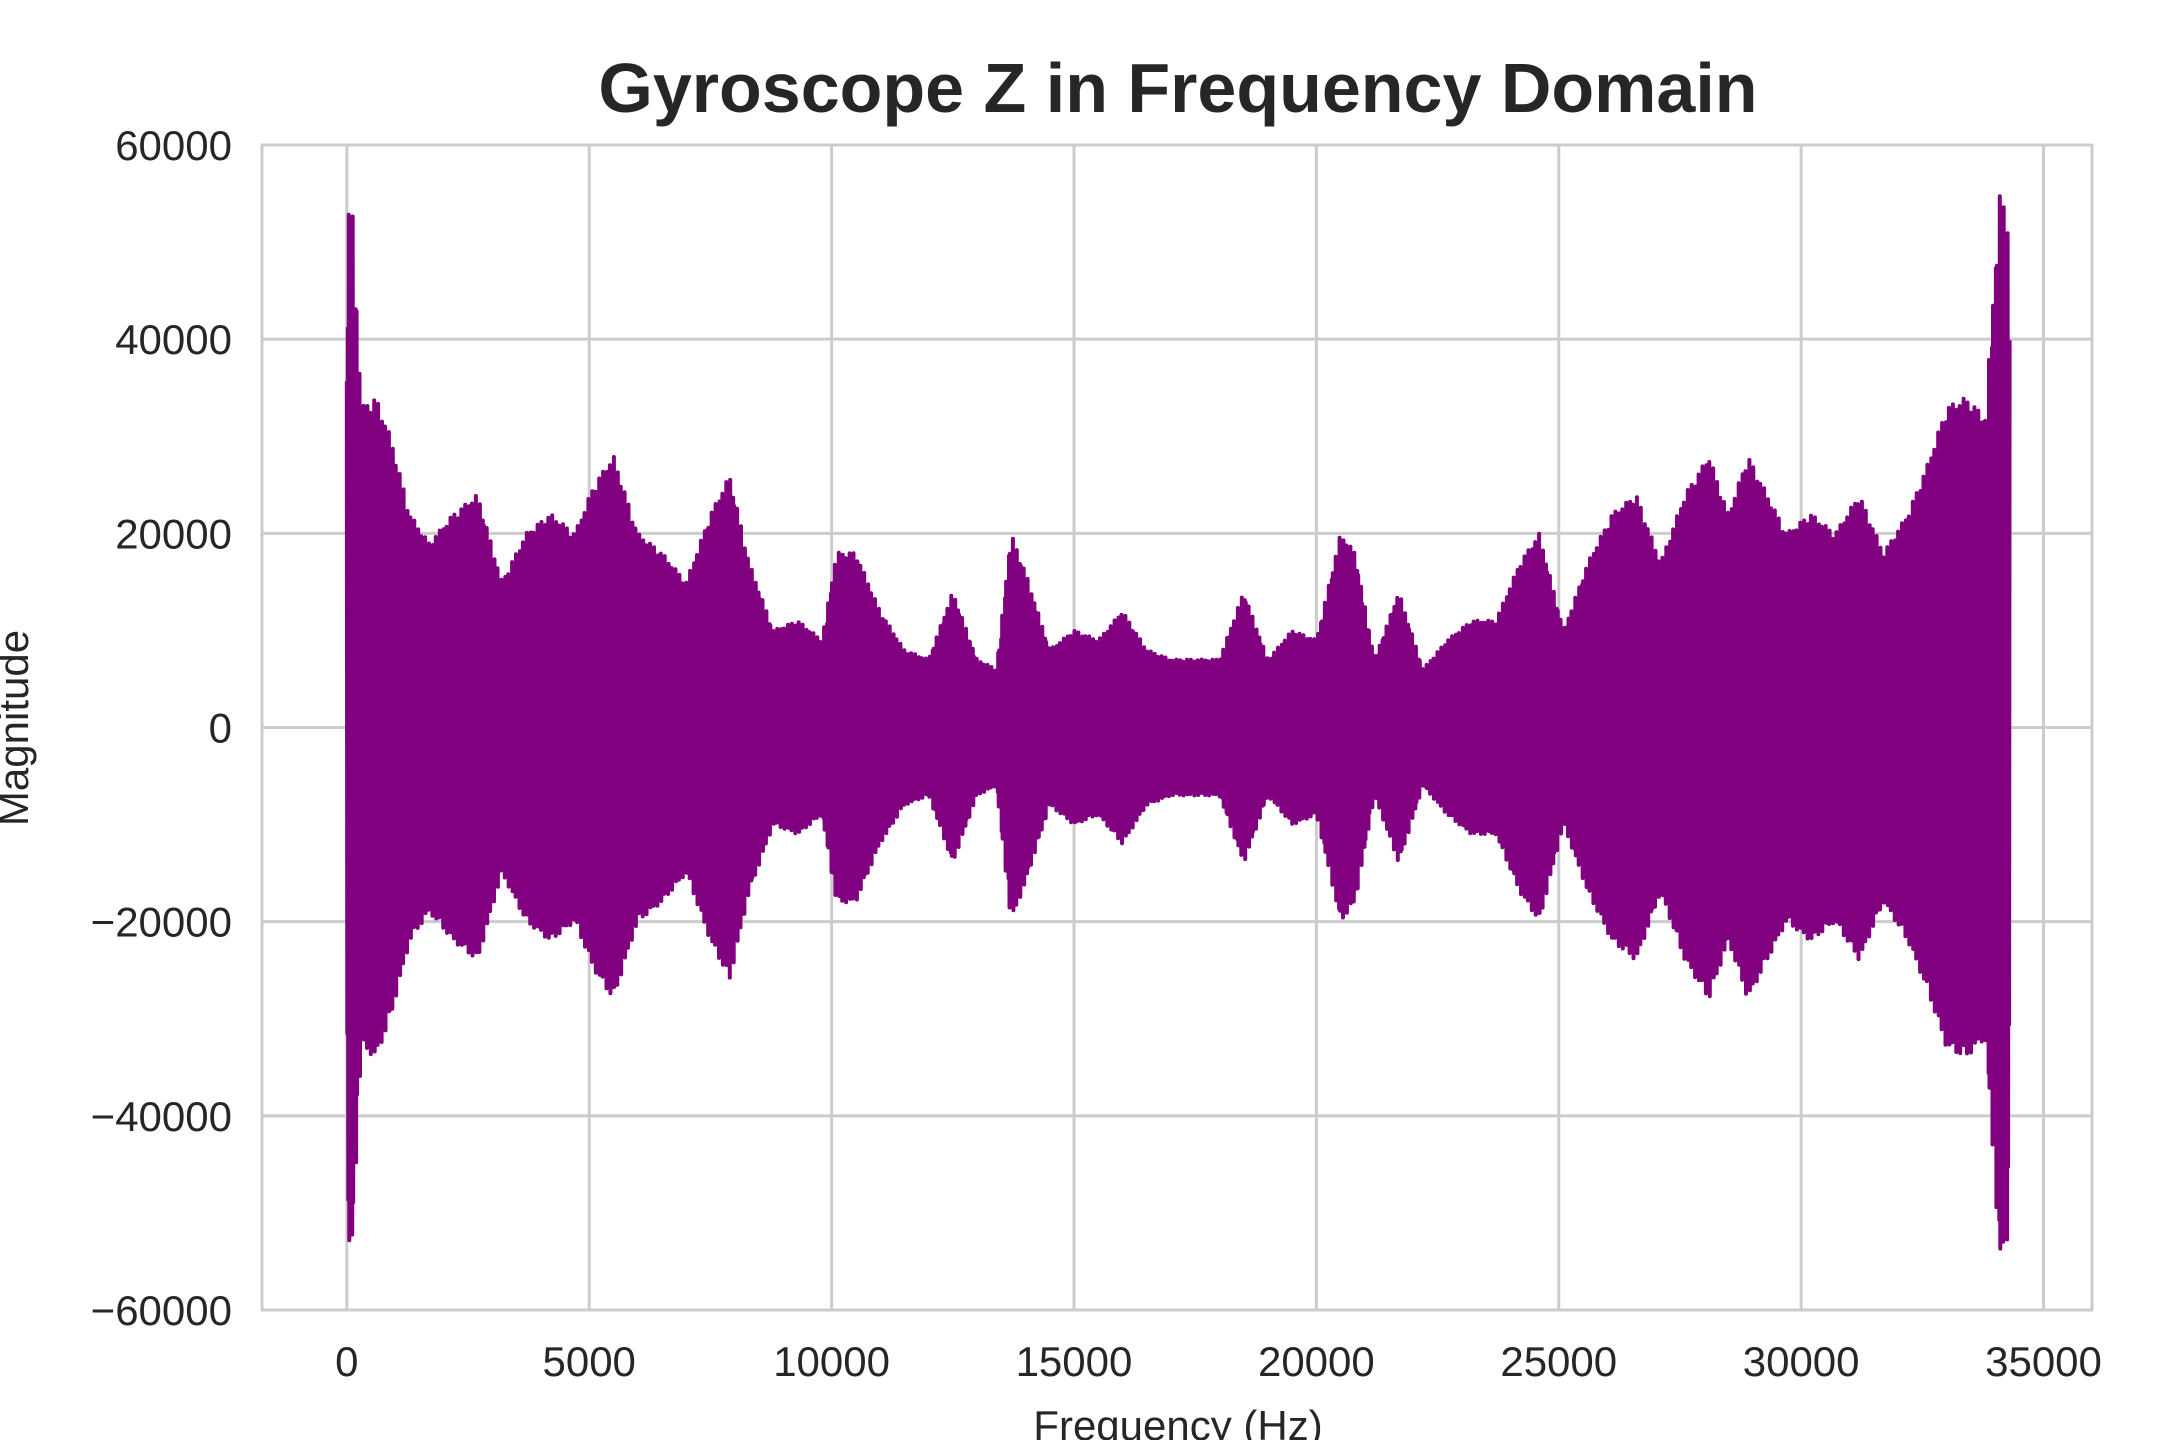  What do you see at coordinates (161, 1310) in the screenshot?
I see `y-tick-label: −60000` at bounding box center [161, 1310].